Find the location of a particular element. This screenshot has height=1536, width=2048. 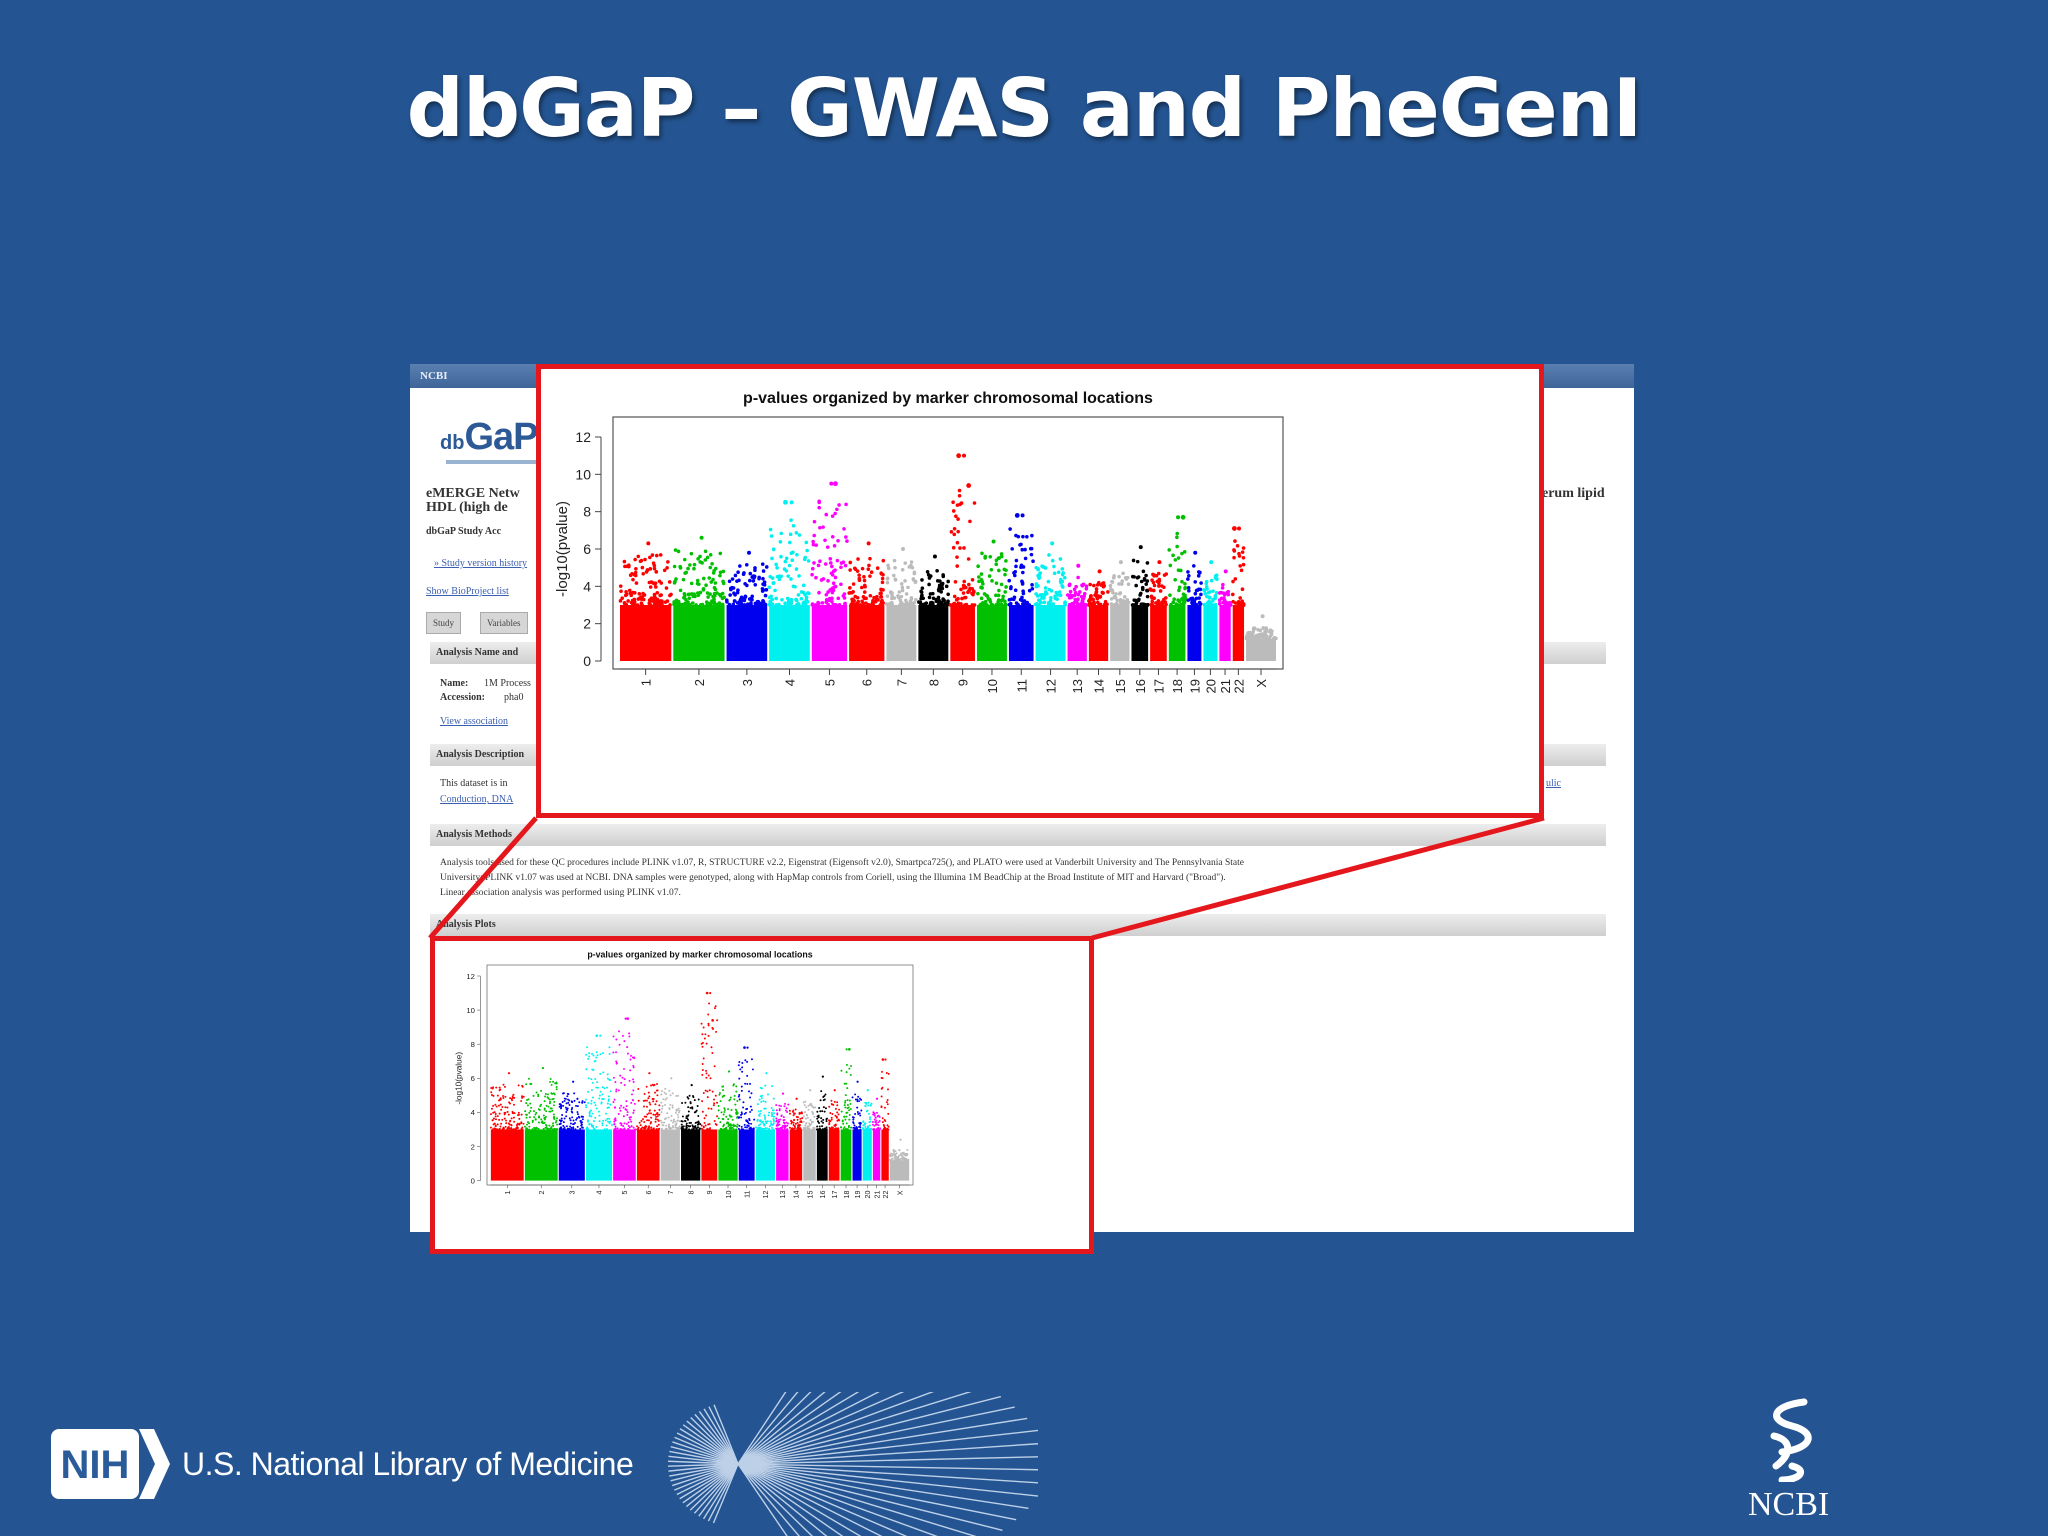

view-association-link: View association is located at coordinates (474, 721).